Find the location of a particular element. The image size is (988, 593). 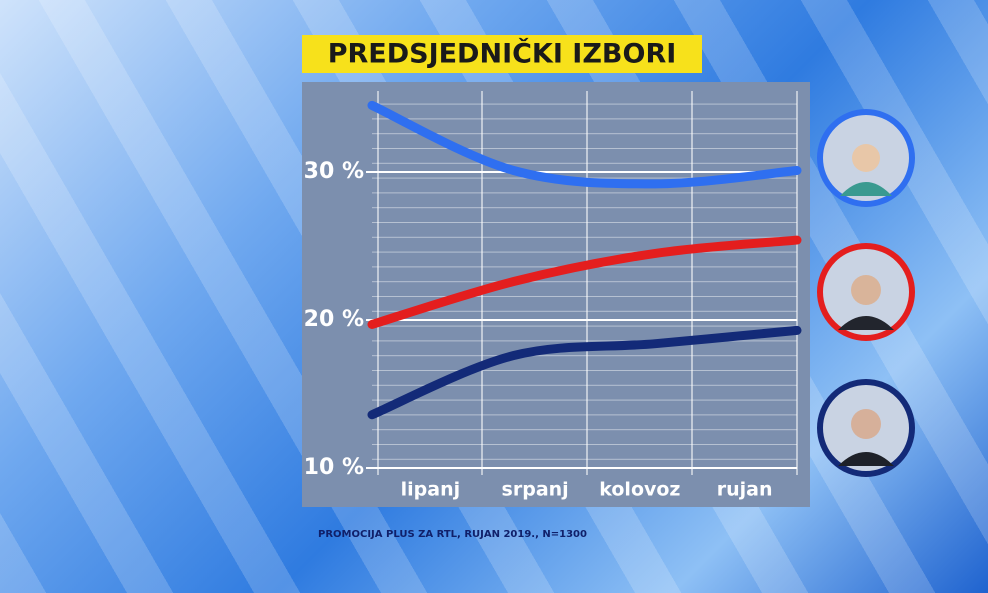

x-tick-label: kolovoz is located at coordinates (639, 490).